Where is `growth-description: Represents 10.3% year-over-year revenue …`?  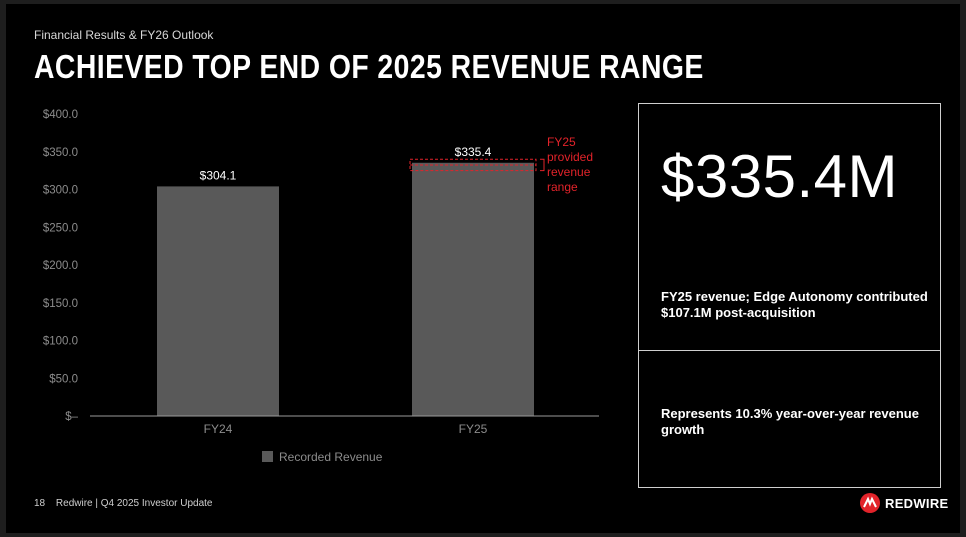
growth-description: Represents 10.3% year-over-year revenue … is located at coordinates (790, 421).